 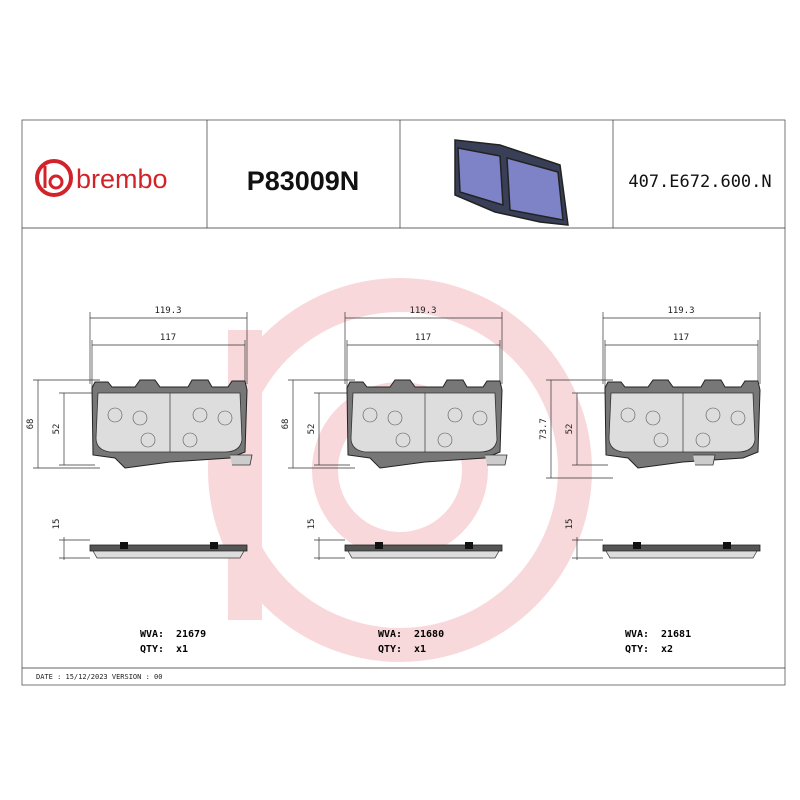 What do you see at coordinates (544, 429) in the screenshot?
I see `dim-height-outer: 73.7` at bounding box center [544, 429].